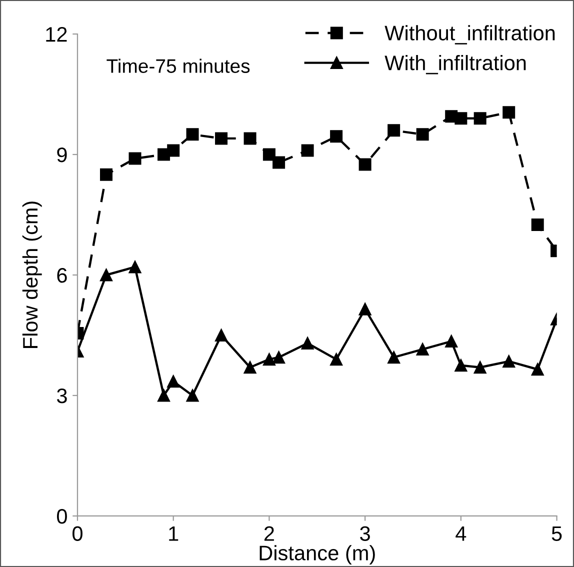 Image resolution: width=574 pixels, height=567 pixels. What do you see at coordinates (56, 34) in the screenshot?
I see `y-tick-label: 12` at bounding box center [56, 34].